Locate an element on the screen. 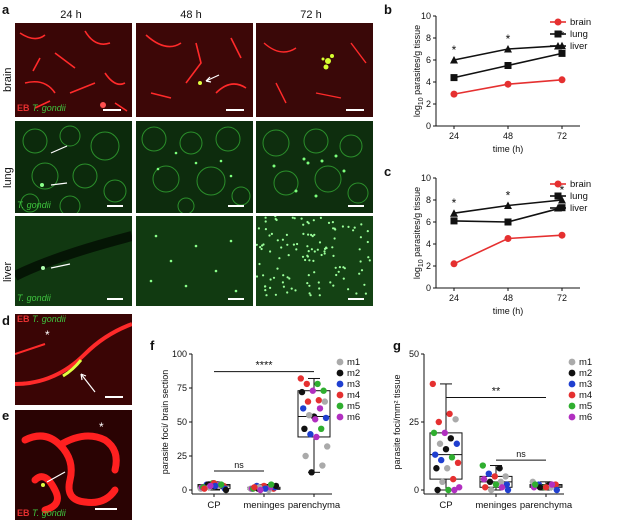 The height and width of the screenshot is (522, 617). y-axis-label: log10 parasites/g tissue is located at coordinates (418, 71).